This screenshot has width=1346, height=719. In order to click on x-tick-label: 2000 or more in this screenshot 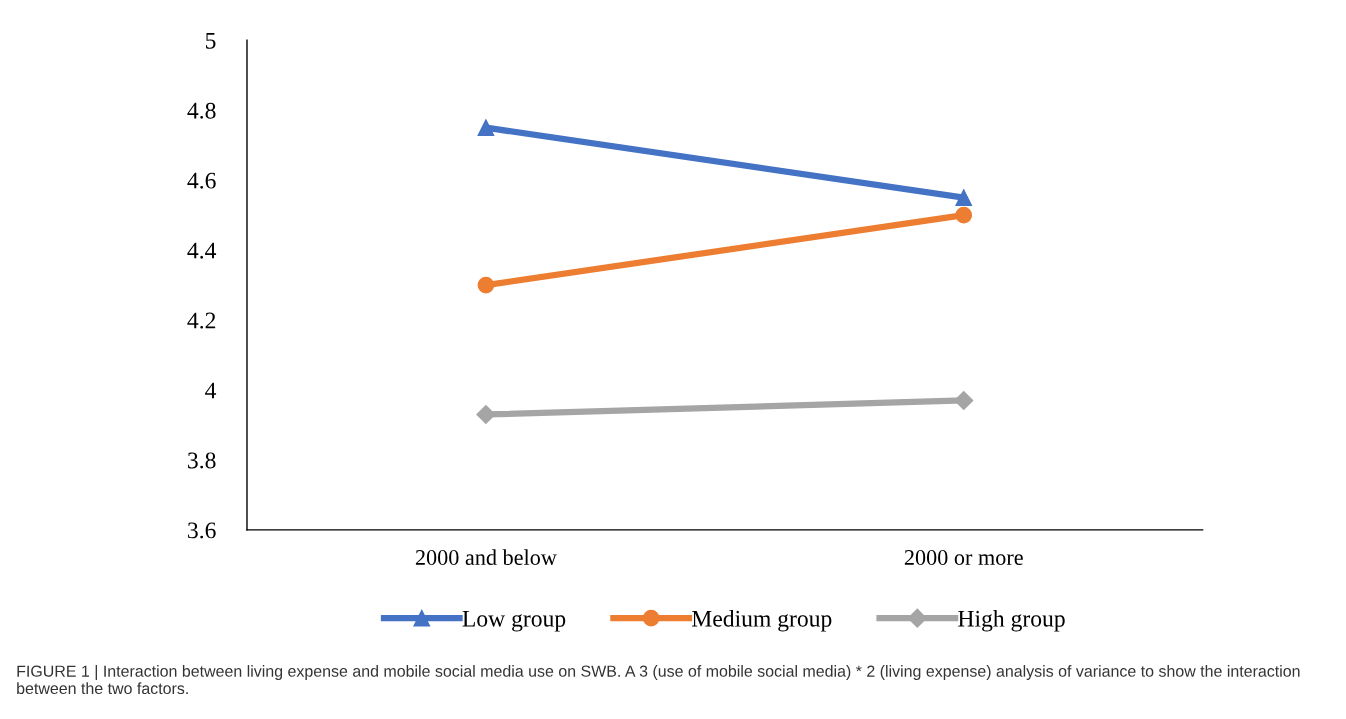, I will do `click(963, 557)`.